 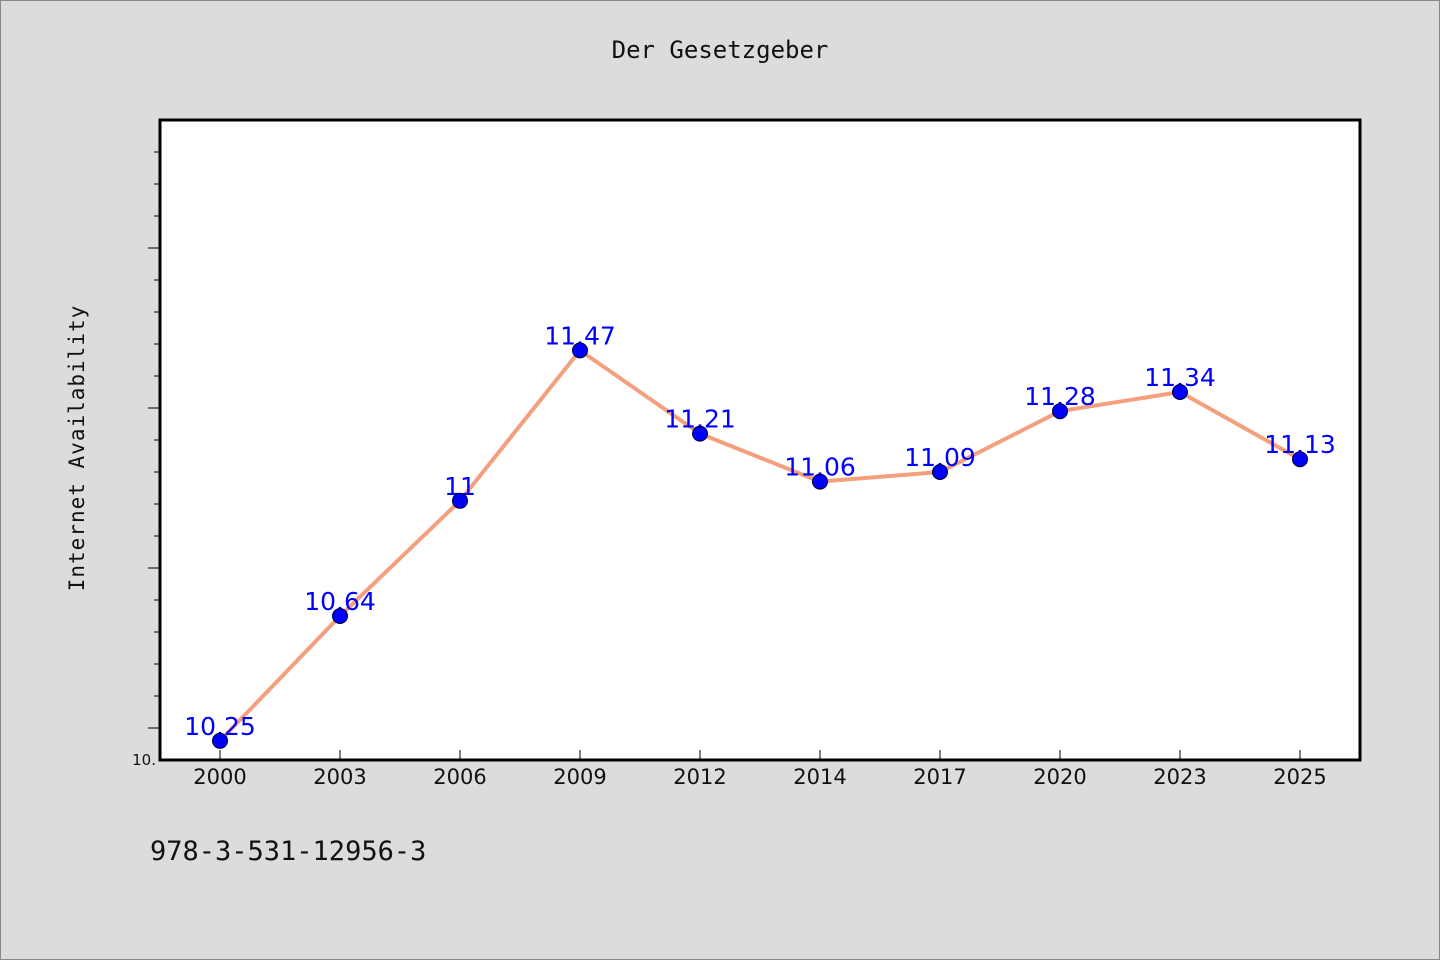 What do you see at coordinates (146, 460) in the screenshot?
I see `y-axis-ticks: 10.` at bounding box center [146, 460].